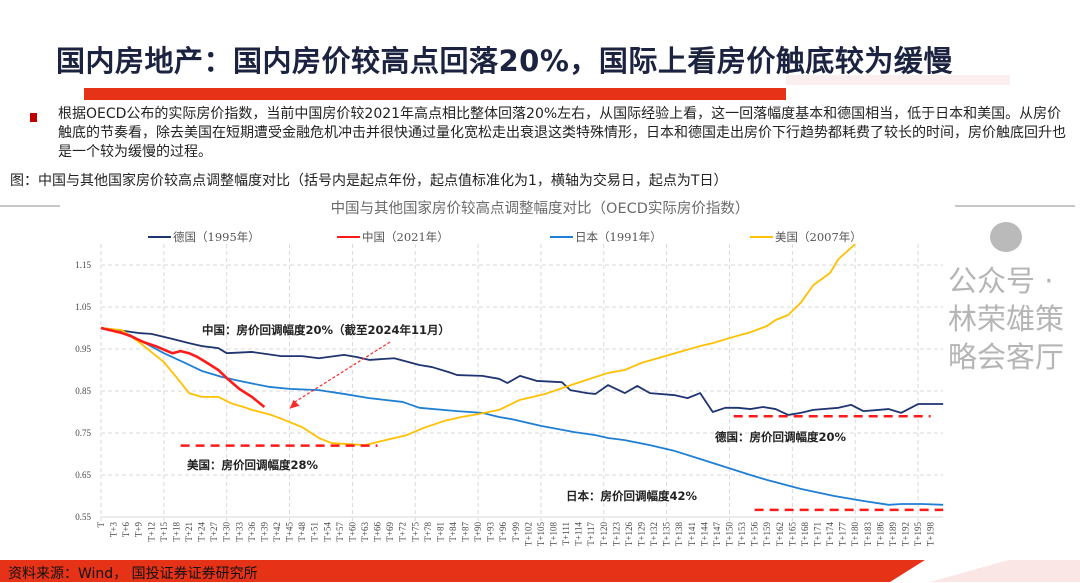 This screenshot has height=583, width=1080. Describe the element at coordinates (504, 61) in the screenshot. I see `page-title: 国内房地产：国内房价较高点回落20%，国际上看房价触底较为缓慢` at that location.